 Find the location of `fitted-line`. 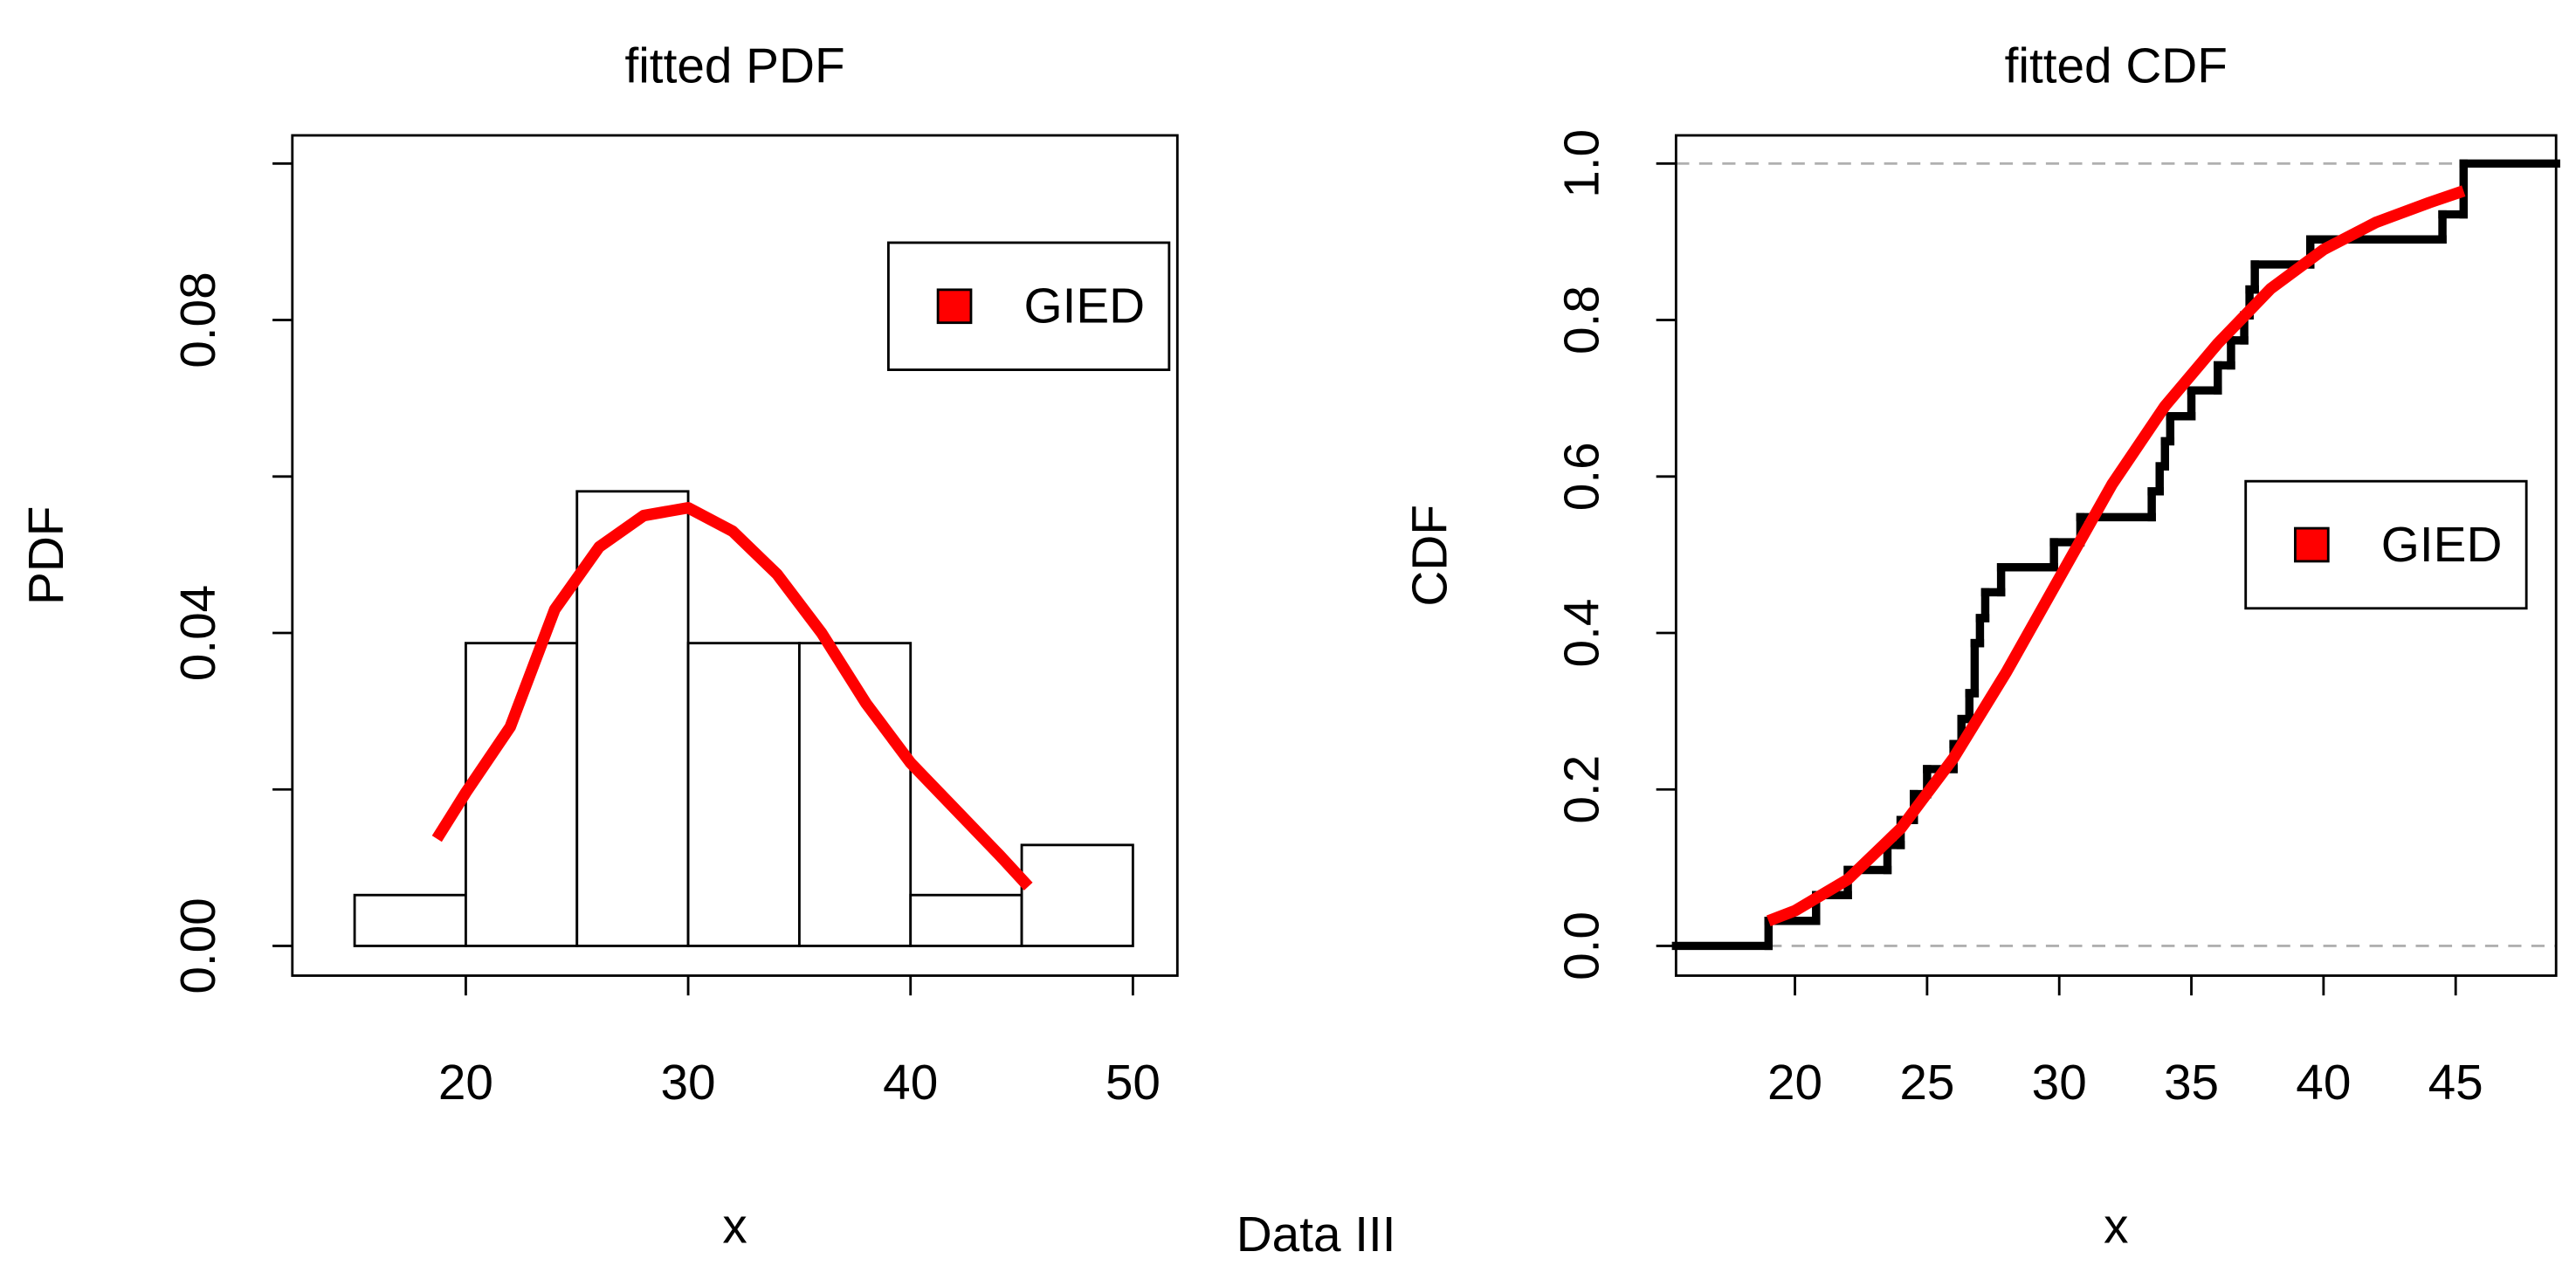

fitted-line is located at coordinates (732, 696).